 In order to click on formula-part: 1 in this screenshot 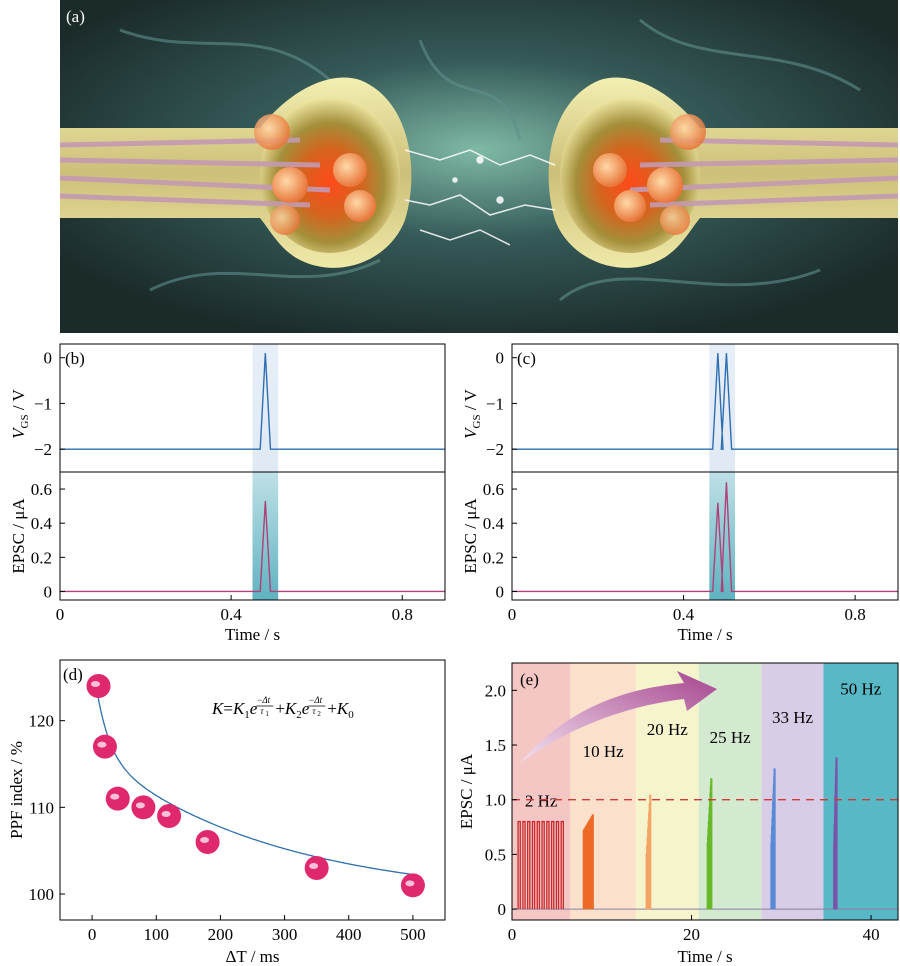, I will do `click(267, 714)`.